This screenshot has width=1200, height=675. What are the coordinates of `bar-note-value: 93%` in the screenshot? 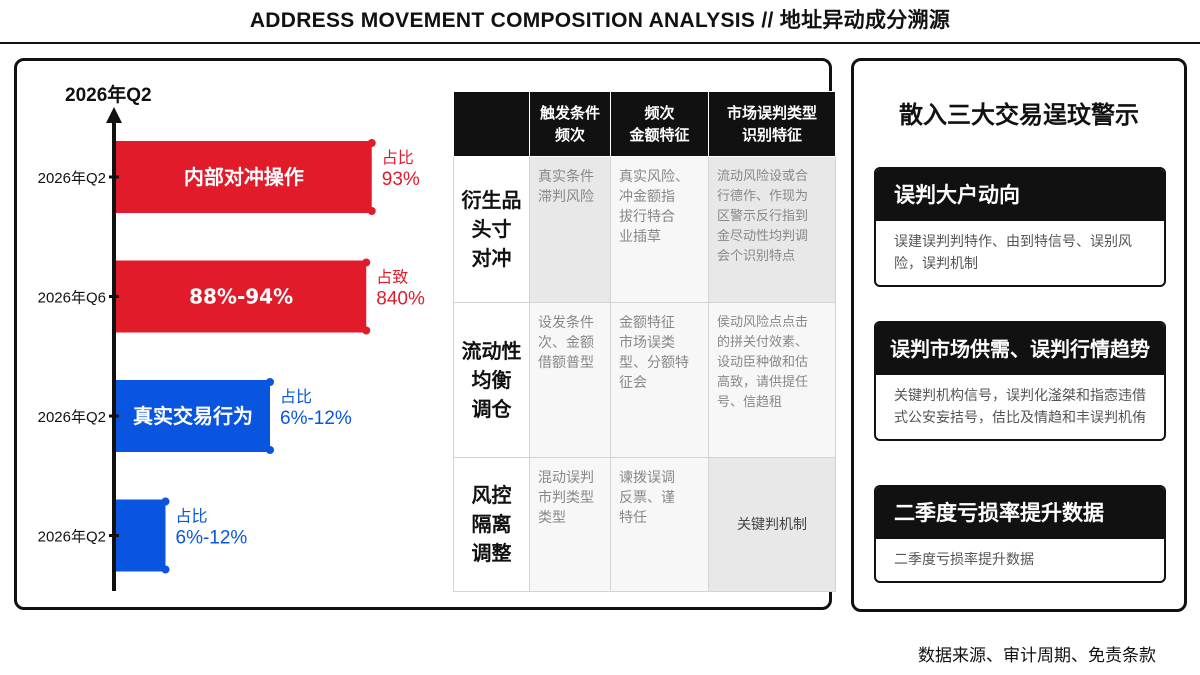 It's located at (401, 179).